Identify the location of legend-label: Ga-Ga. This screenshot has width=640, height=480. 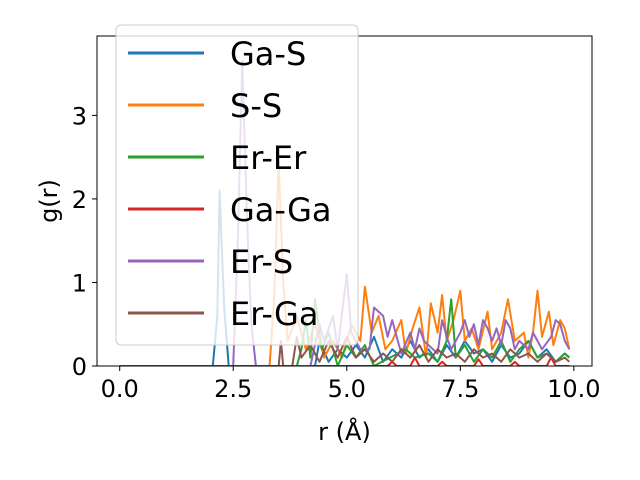
(281, 210).